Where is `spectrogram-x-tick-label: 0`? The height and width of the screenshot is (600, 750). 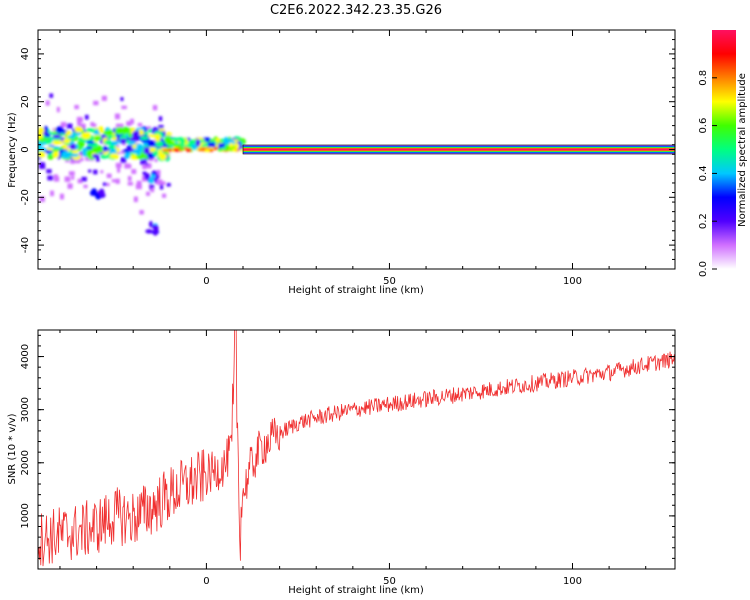
spectrogram-x-tick-label: 0 is located at coordinates (206, 281).